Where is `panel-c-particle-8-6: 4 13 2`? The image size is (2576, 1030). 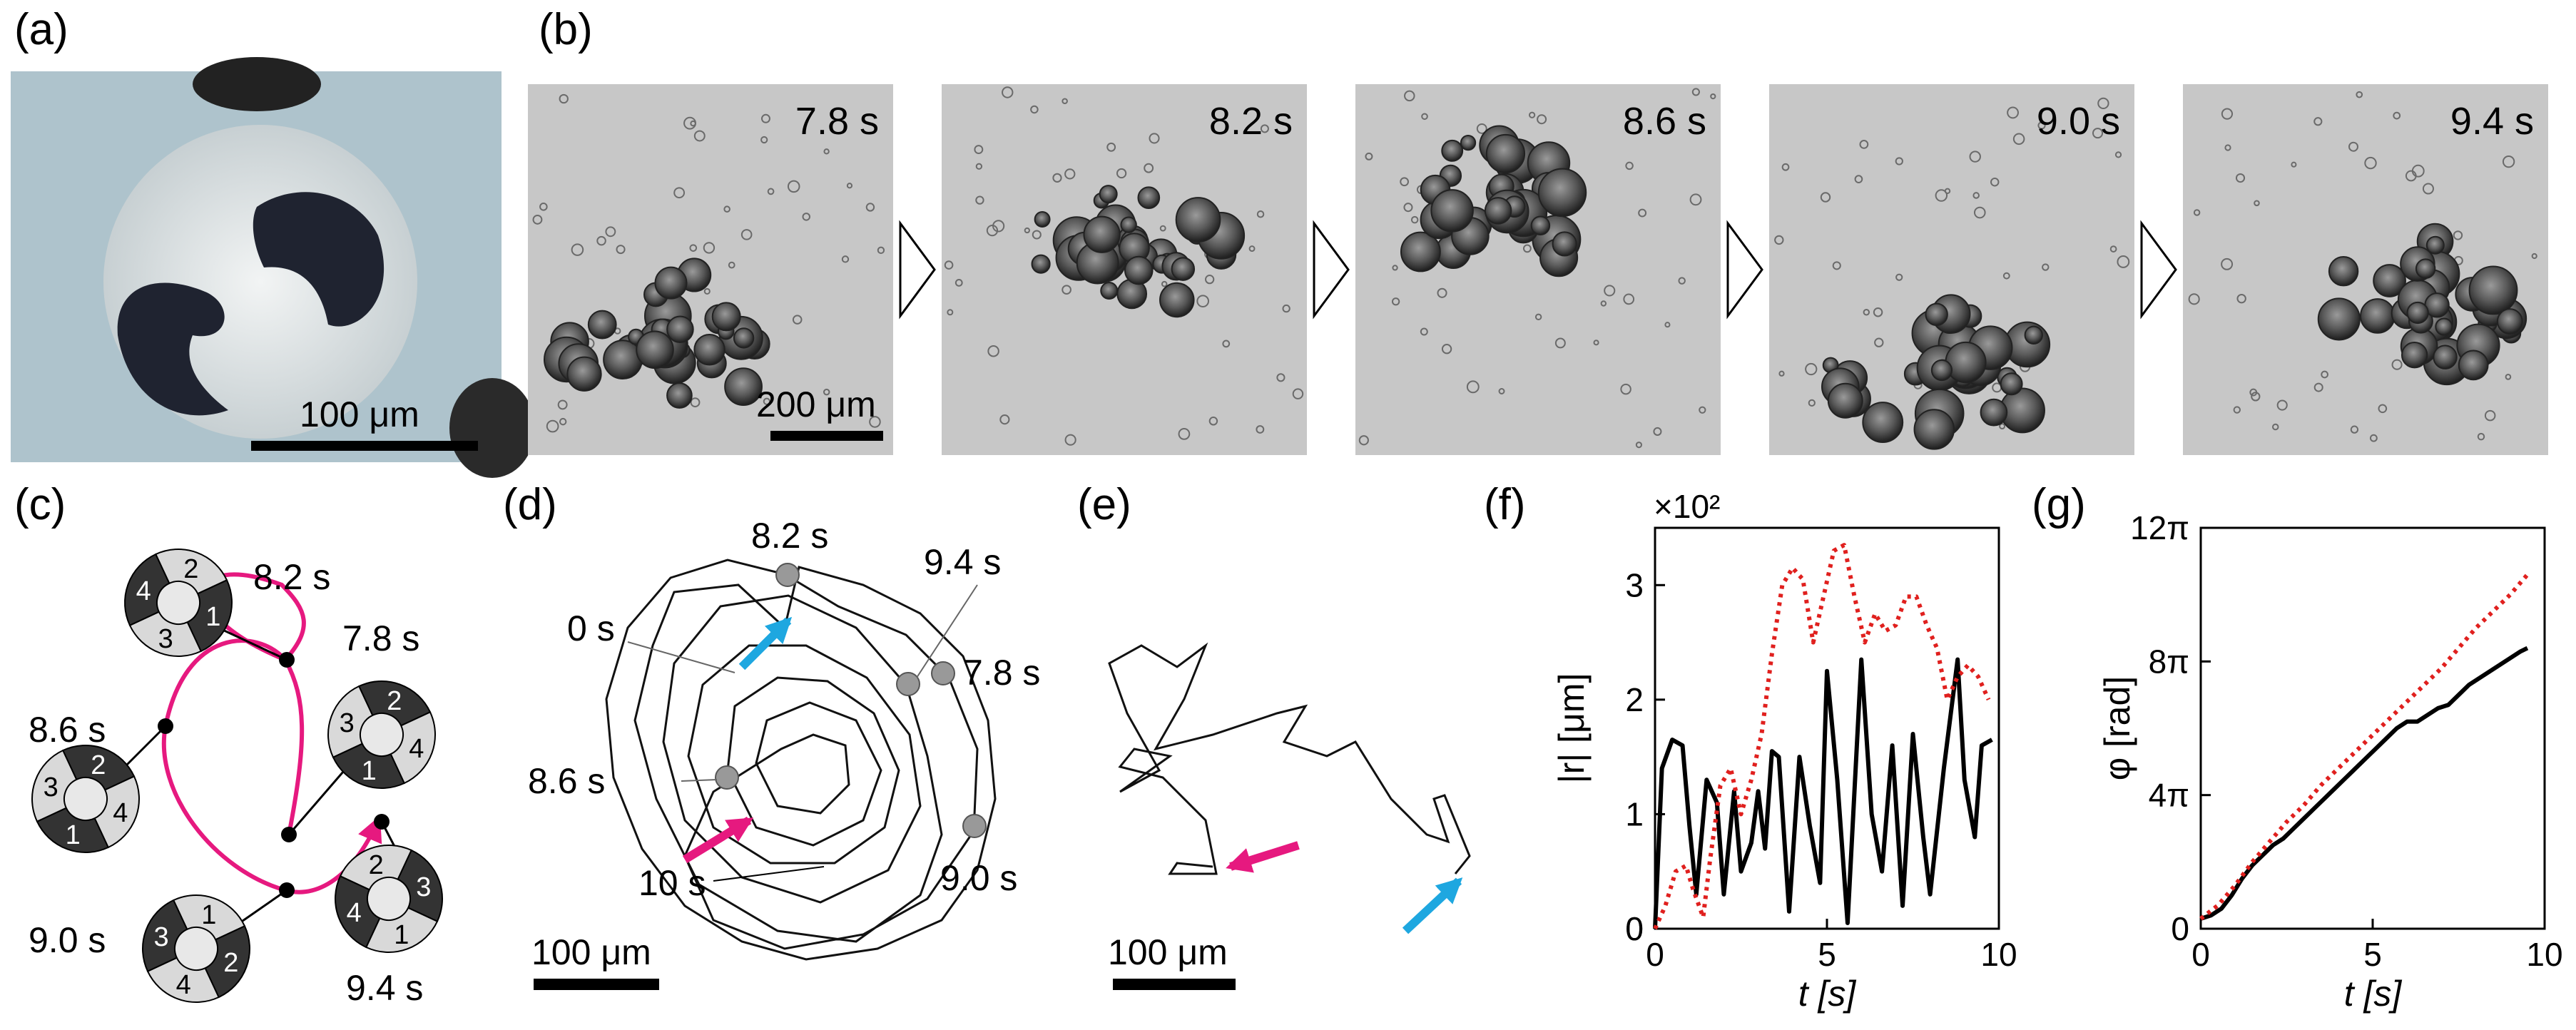
panel-c-particle-8-6: 4 13 2 is located at coordinates (85, 799).